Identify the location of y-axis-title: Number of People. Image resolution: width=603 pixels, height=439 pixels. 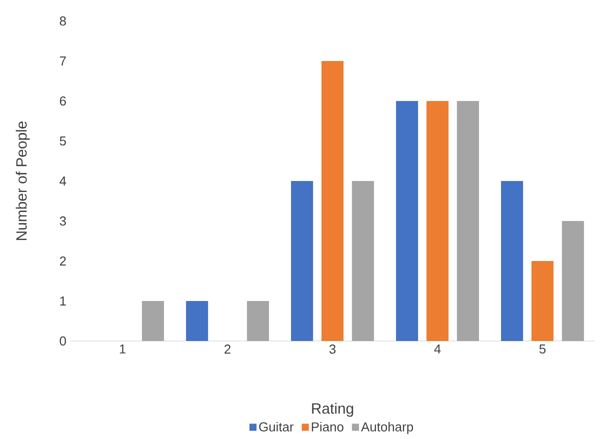
(23, 180).